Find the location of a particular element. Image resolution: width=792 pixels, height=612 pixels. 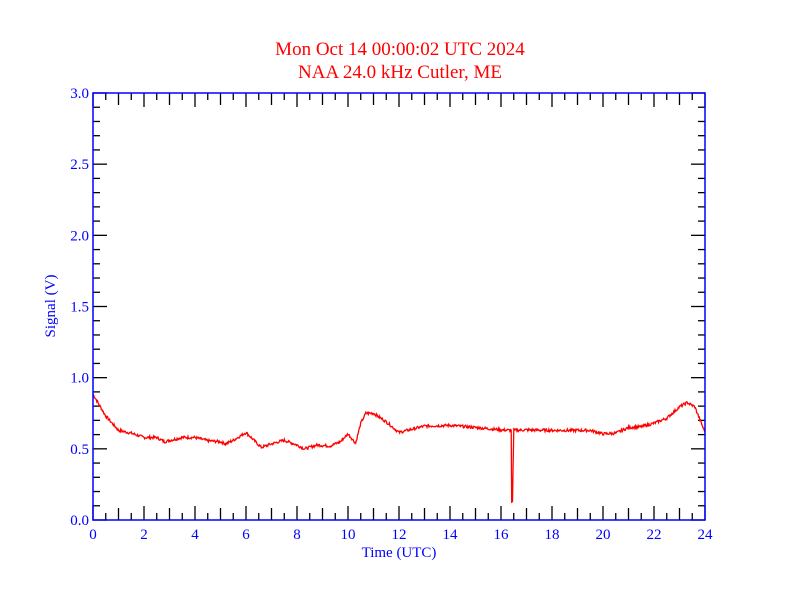

x-tick-label: 18 is located at coordinates (552, 535).